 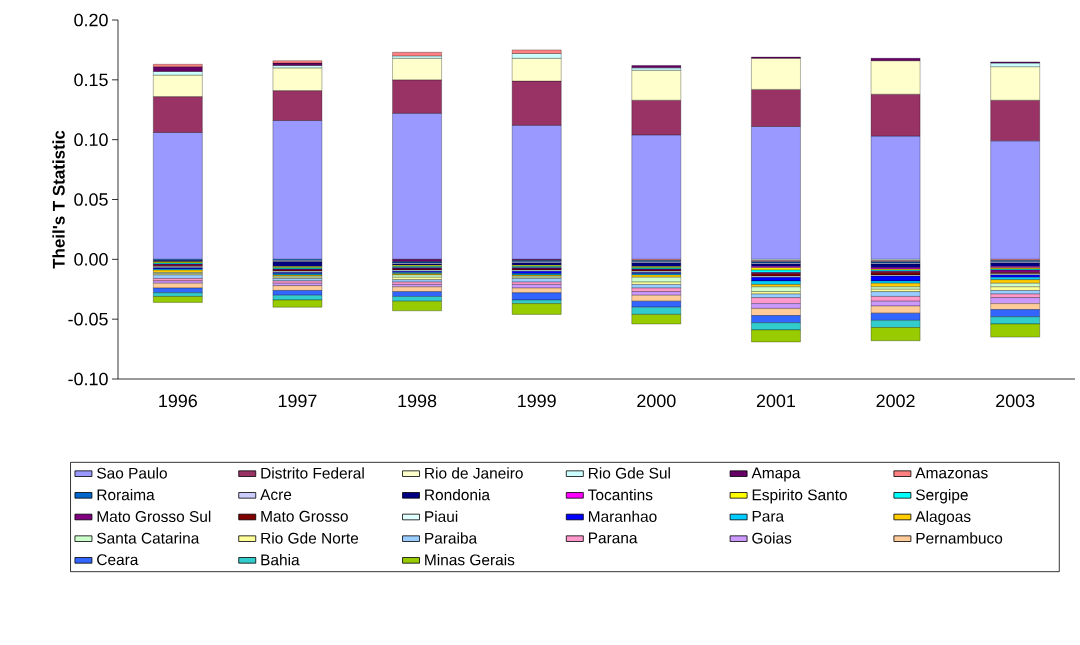 I want to click on legend-label: Amapa, so click(x=776, y=474).